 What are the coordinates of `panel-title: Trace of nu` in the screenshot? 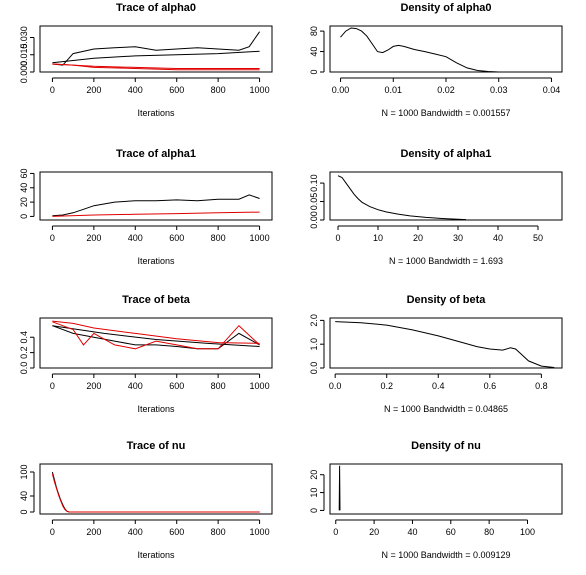 It's located at (156, 446).